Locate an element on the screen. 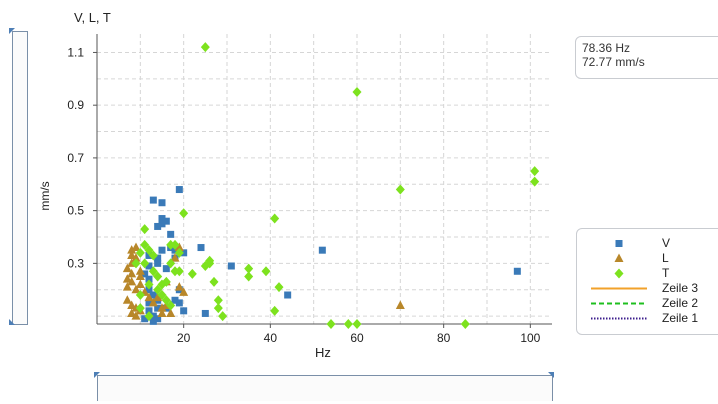 This screenshot has height=404, width=718. x-axis-label: Hz is located at coordinates (323, 352).